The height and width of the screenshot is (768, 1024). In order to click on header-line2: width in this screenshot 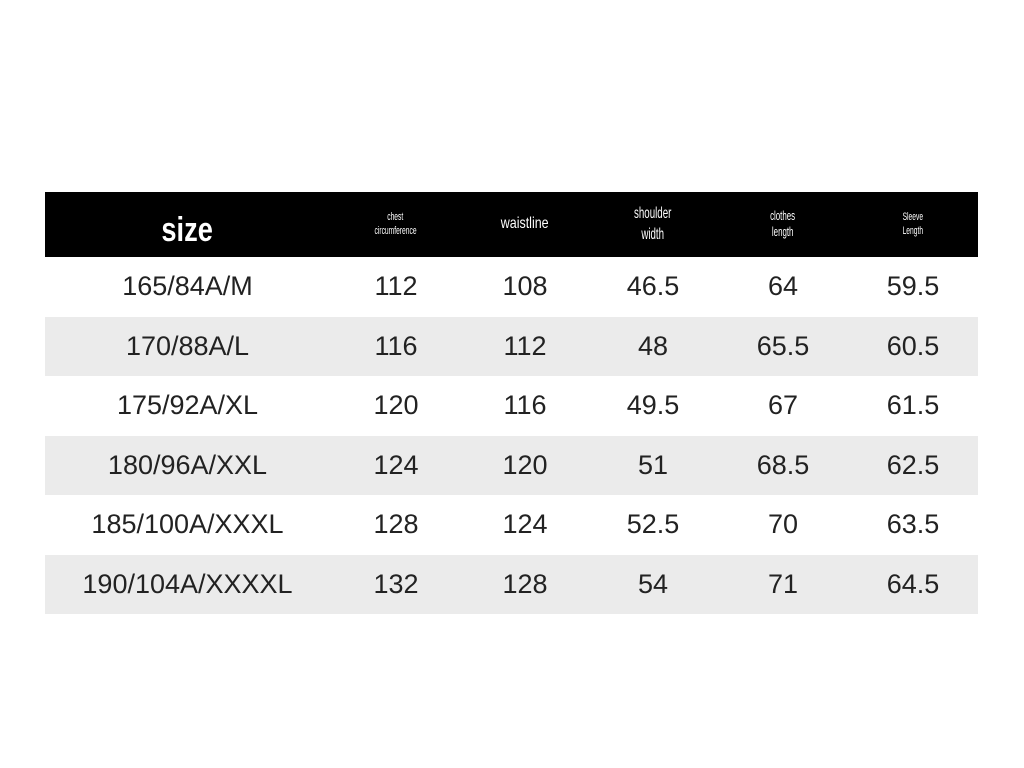, I will do `click(653, 234)`.